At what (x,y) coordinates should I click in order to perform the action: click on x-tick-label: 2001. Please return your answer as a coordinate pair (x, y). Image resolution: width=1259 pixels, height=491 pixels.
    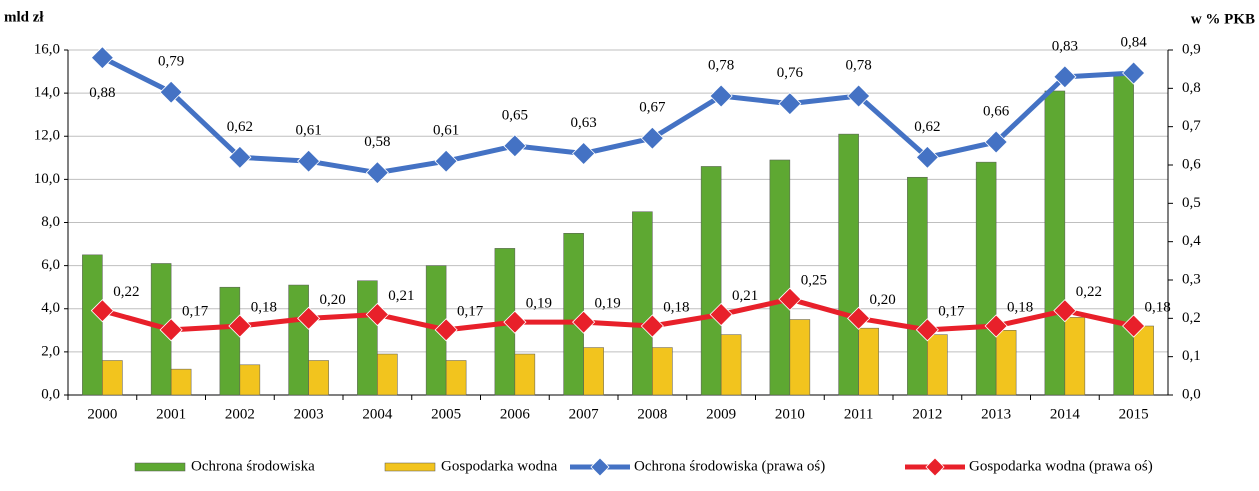
    Looking at the image, I should click on (171, 414).